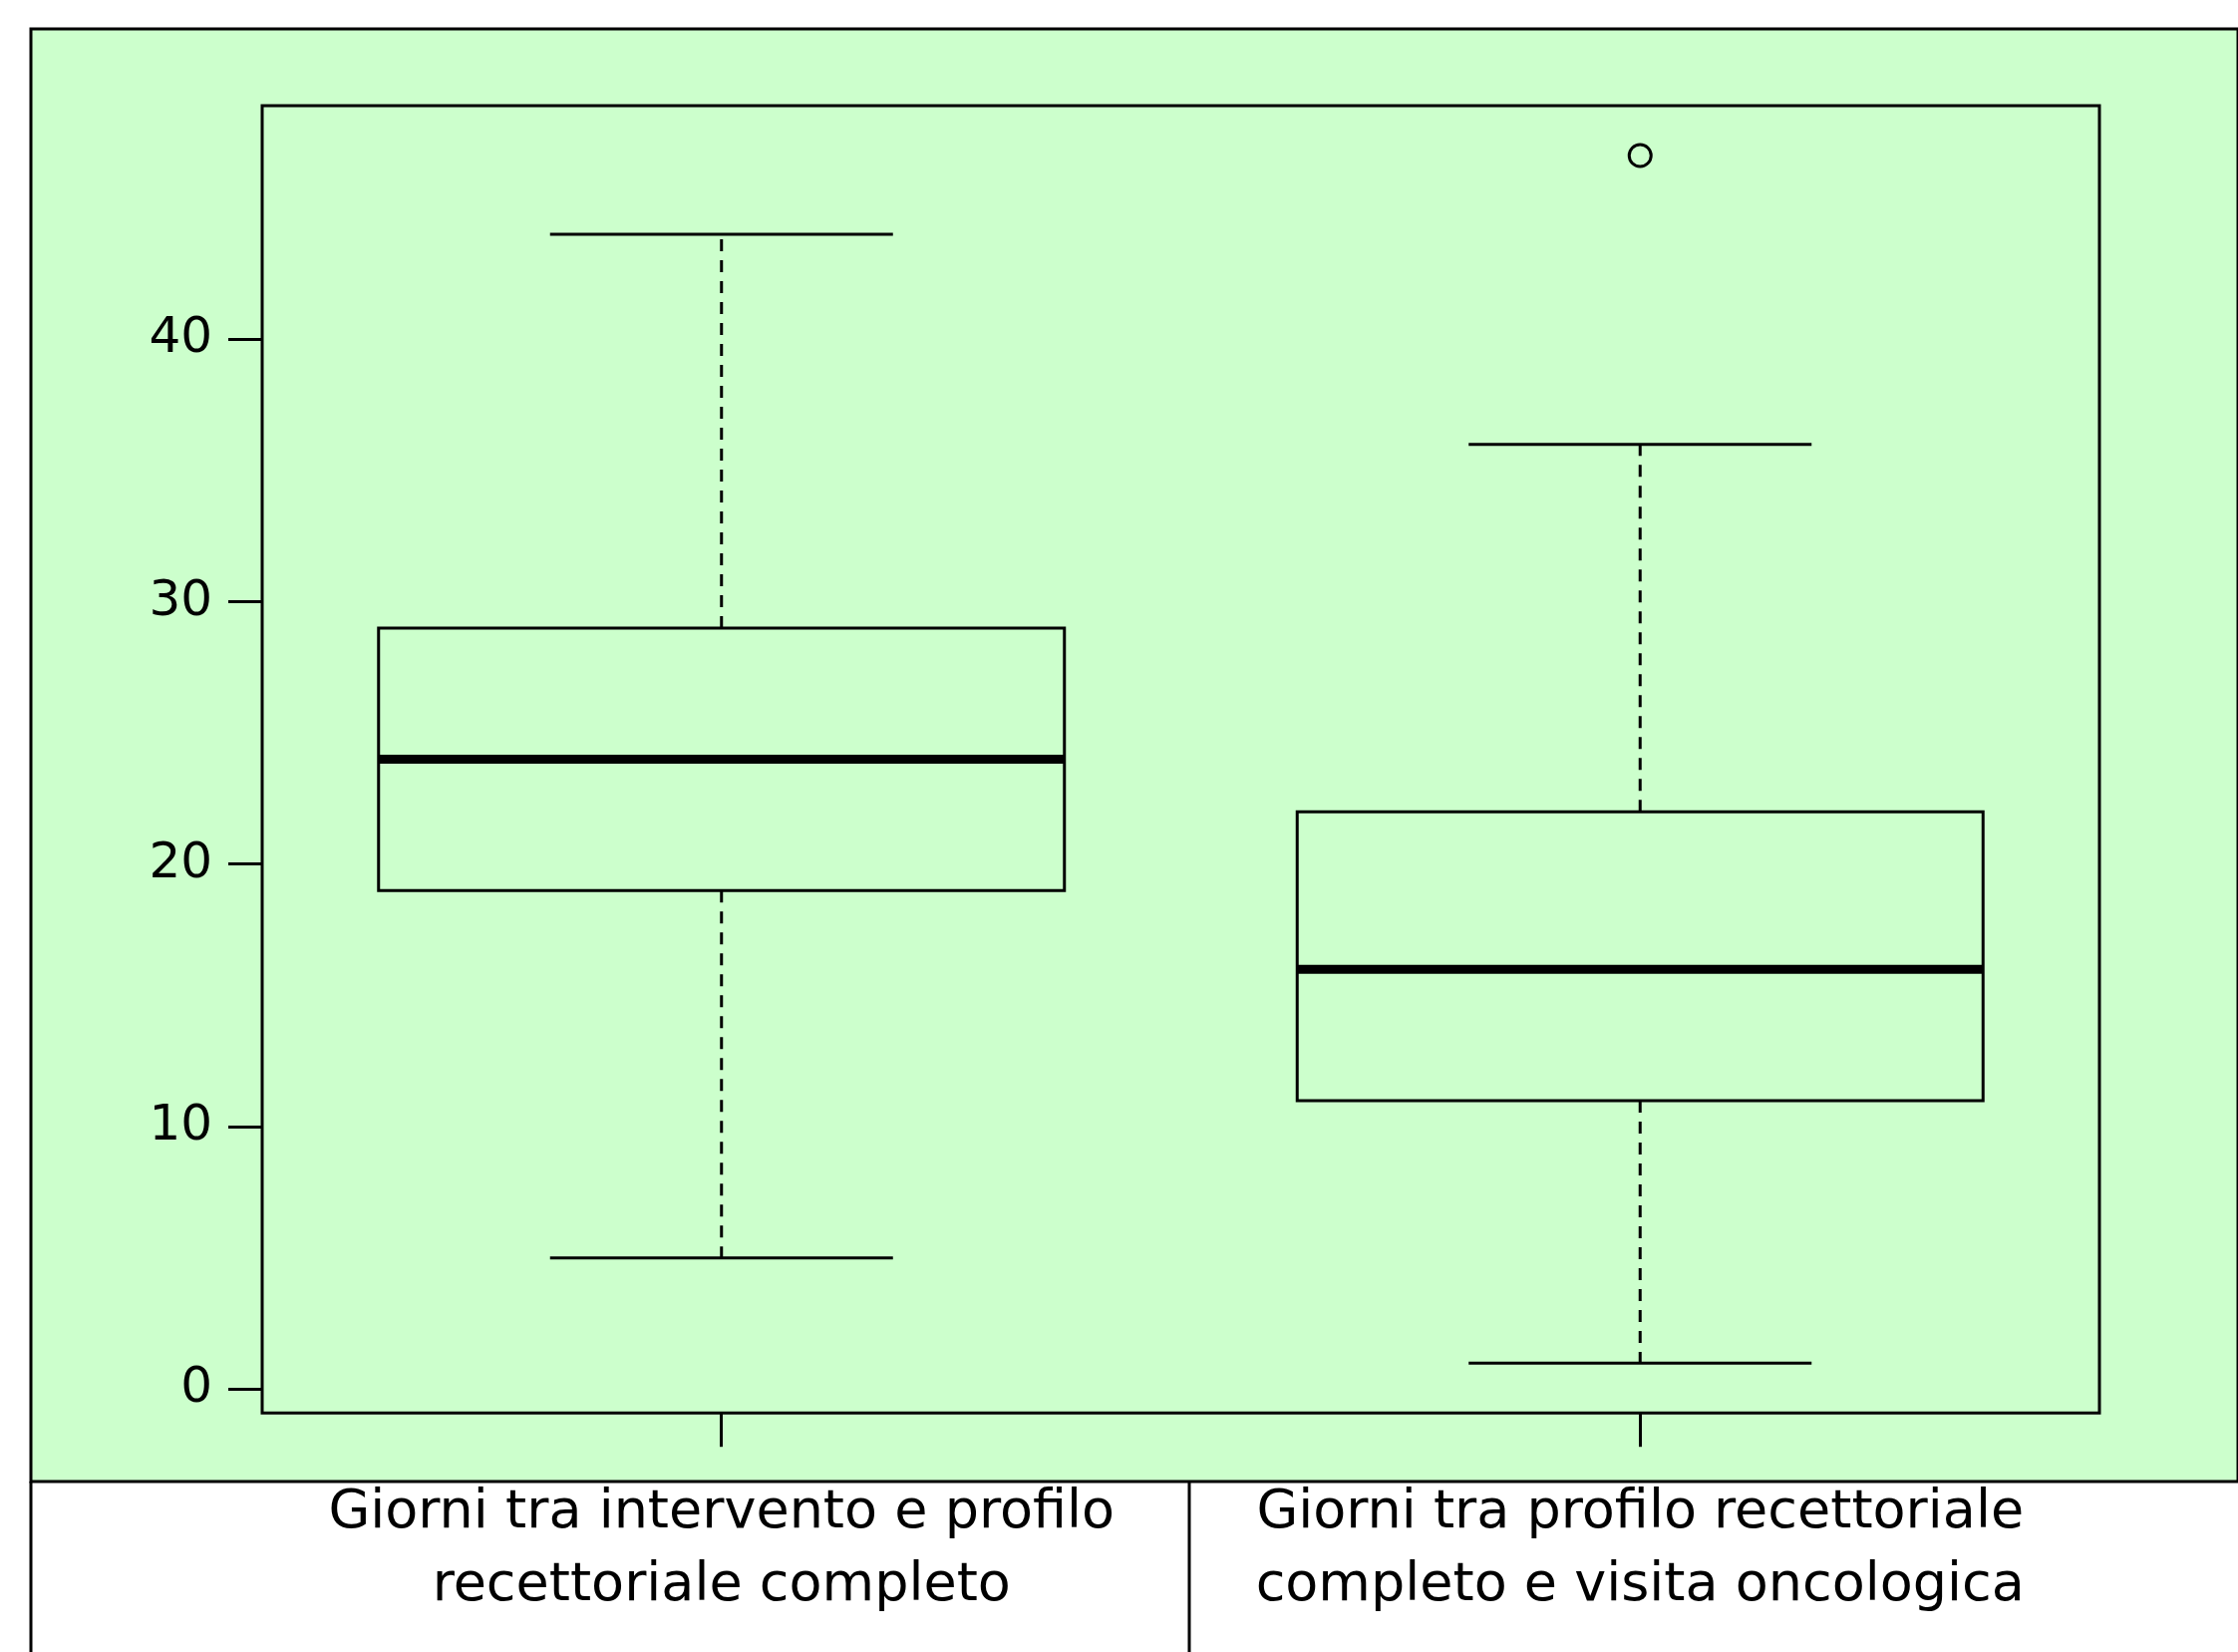 The image size is (2238, 1652). Describe the element at coordinates (180, 1123) in the screenshot. I see `y-tick-label: 10` at that location.